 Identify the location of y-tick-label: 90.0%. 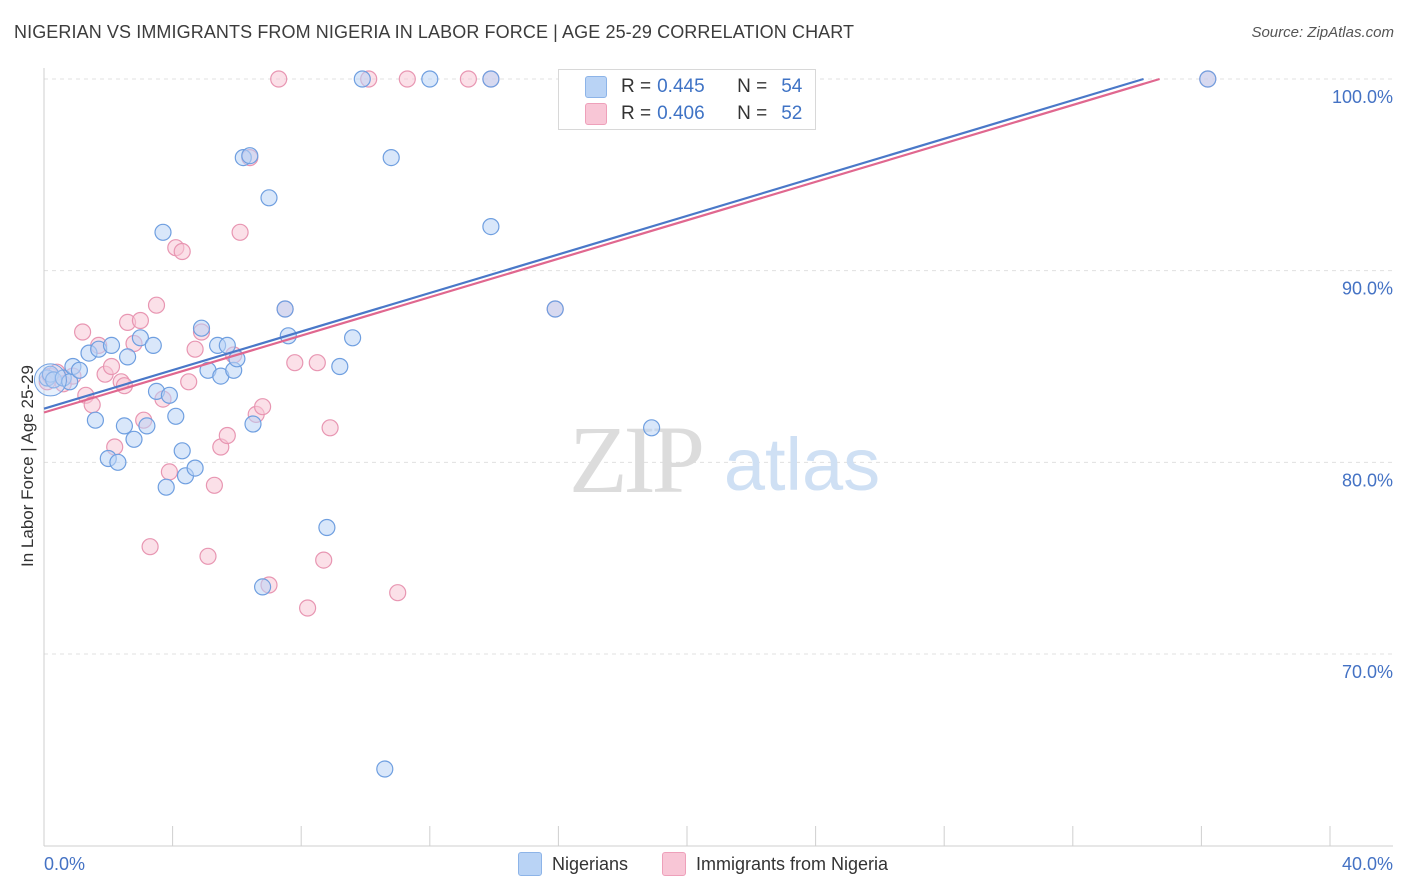
(1367, 289).